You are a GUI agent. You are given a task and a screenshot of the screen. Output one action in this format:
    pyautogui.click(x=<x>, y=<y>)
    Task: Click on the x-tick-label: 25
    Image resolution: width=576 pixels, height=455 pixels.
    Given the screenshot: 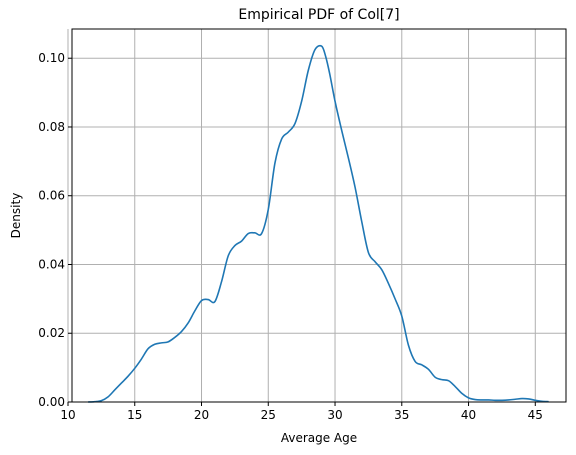 What is the action you would take?
    pyautogui.click(x=268, y=415)
    